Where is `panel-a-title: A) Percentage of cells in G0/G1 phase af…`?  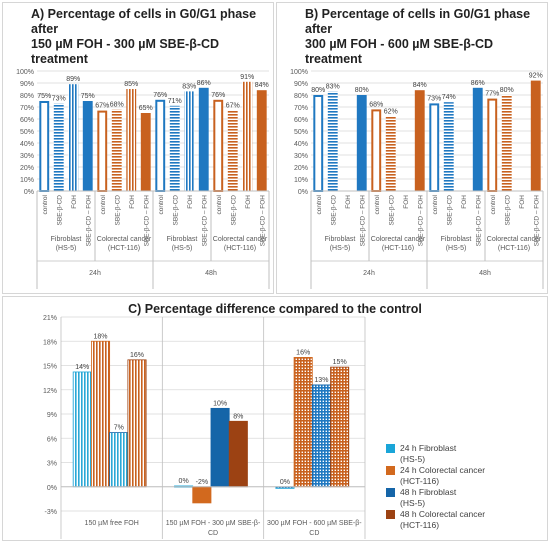 panel-a-title: A) Percentage of cells in G0/G1 phase af… is located at coordinates (138, 37).